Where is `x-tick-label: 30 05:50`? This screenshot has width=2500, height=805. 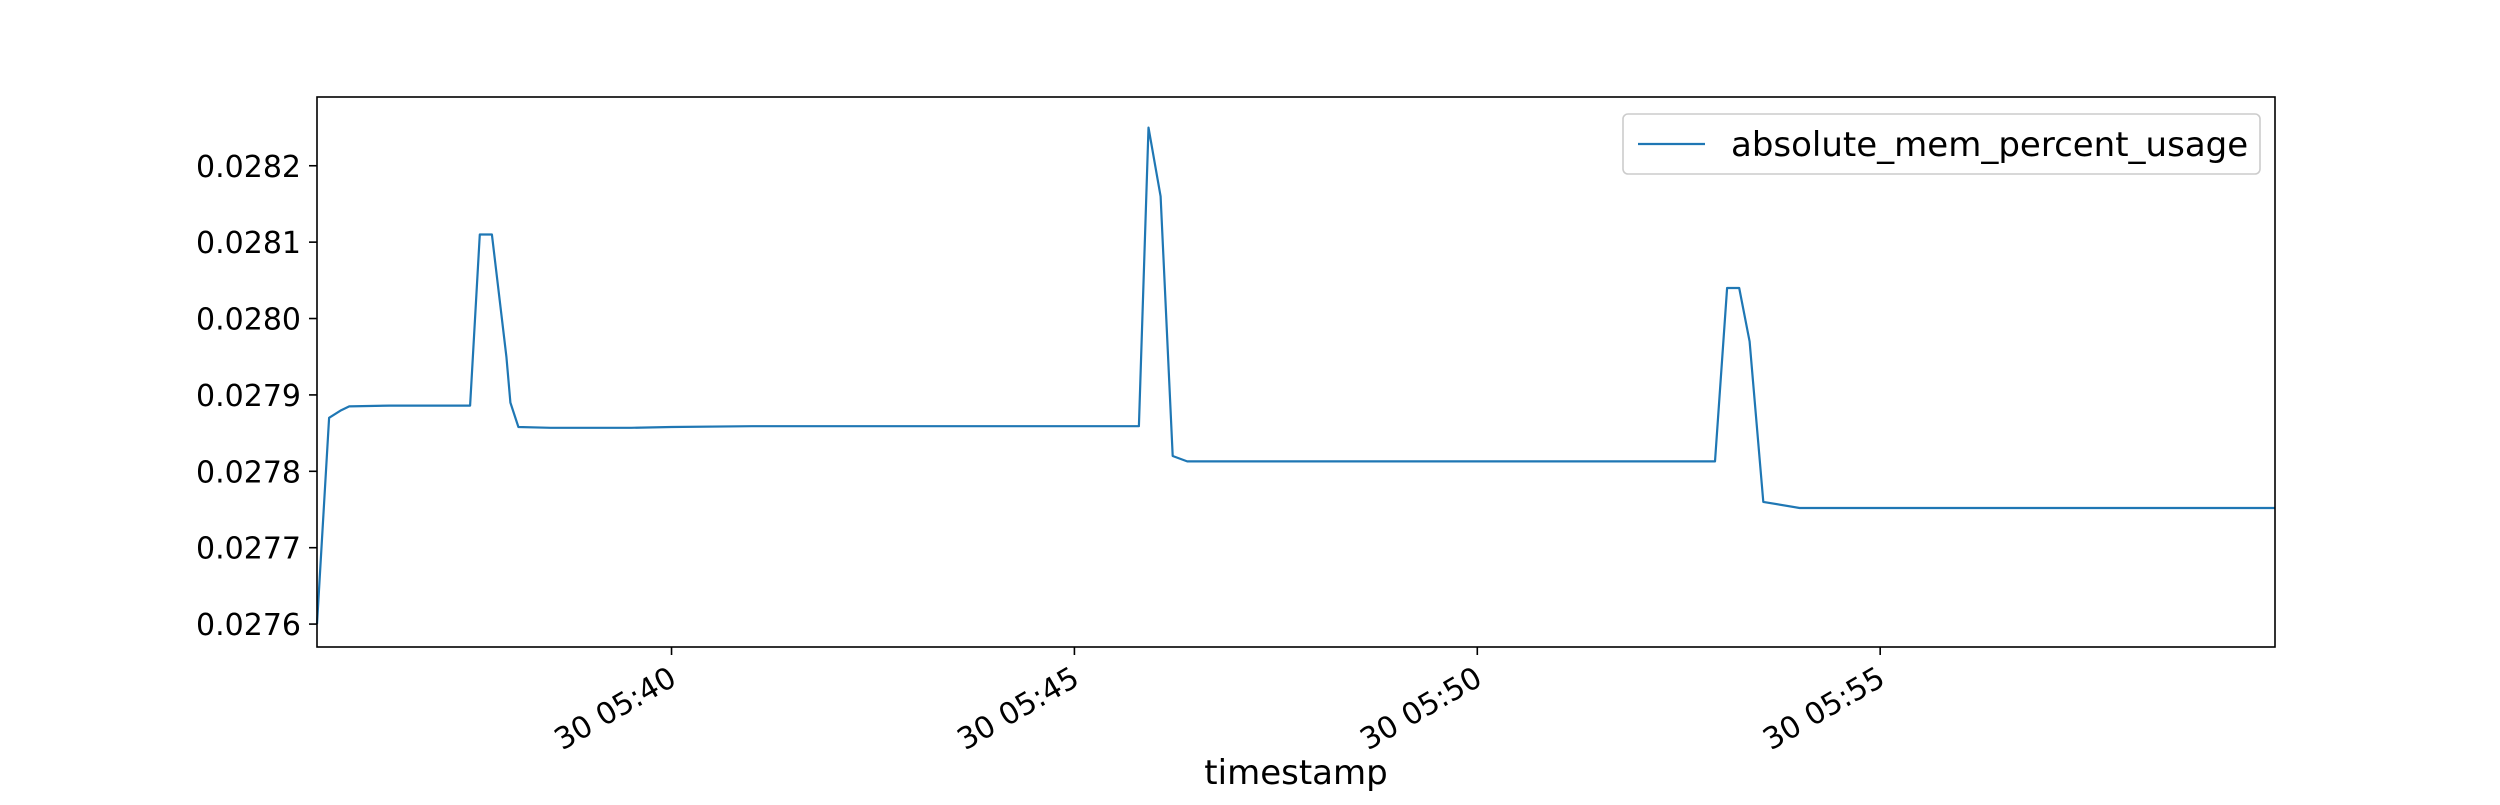
x-tick-label: 30 05:50 is located at coordinates (1421, 708).